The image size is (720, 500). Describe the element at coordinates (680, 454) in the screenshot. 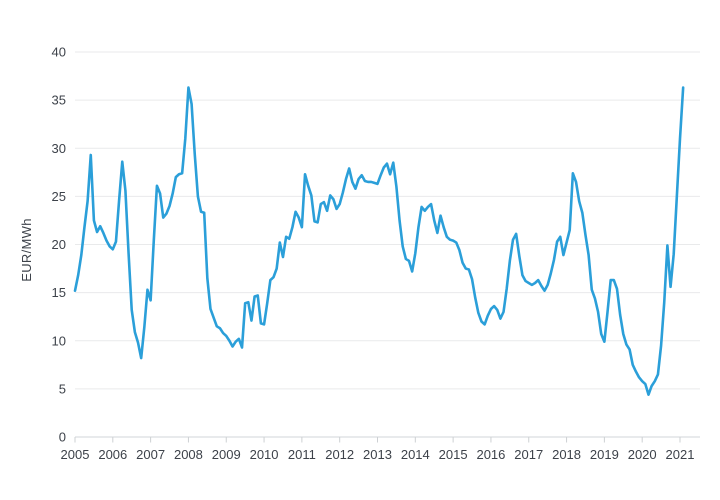

I see `x-tick-label: 2021` at that location.